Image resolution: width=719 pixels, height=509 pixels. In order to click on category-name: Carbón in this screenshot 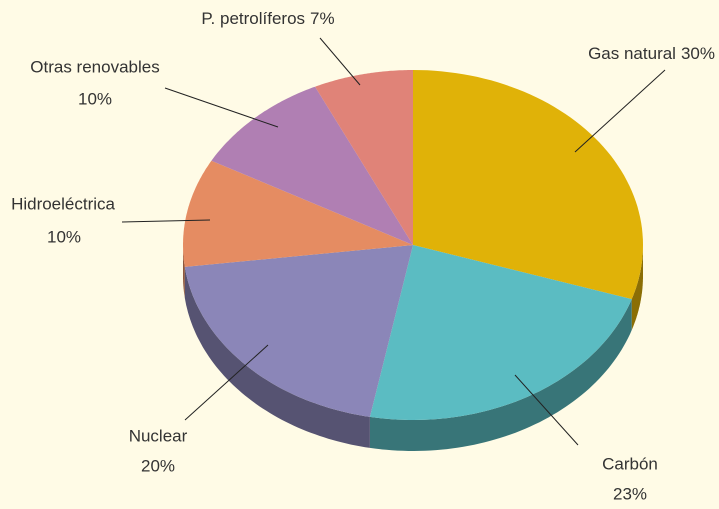, I will do `click(630, 463)`.